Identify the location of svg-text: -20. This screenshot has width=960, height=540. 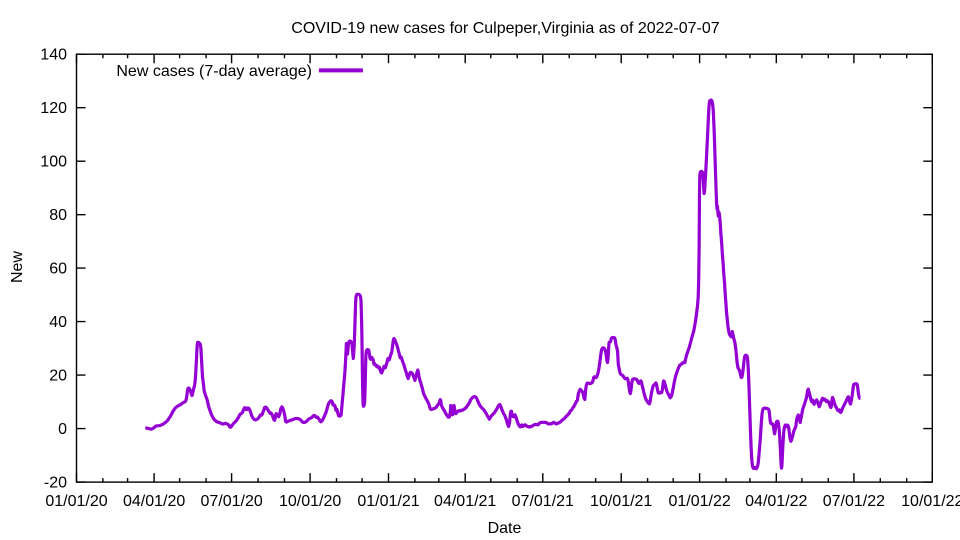
(55, 482).